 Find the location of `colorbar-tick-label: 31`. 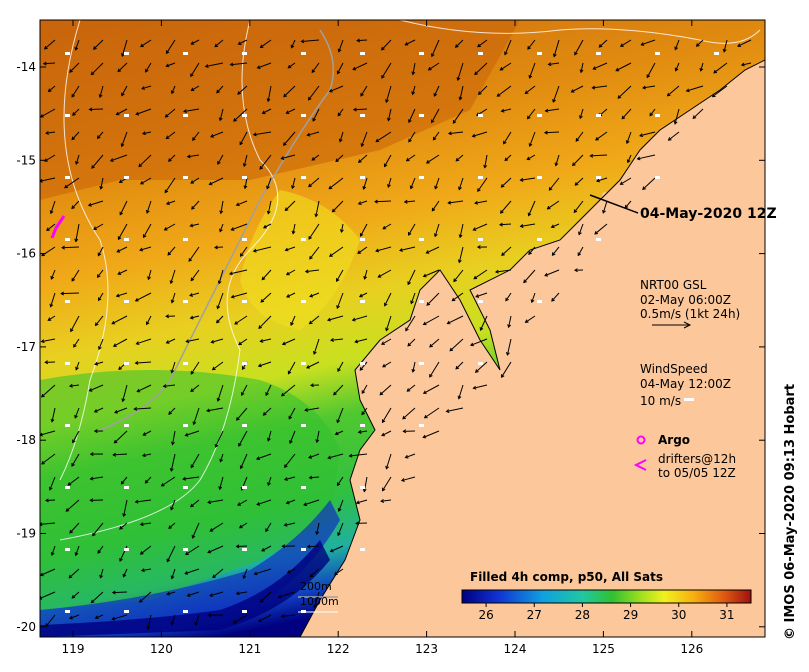

colorbar-tick-label: 31 is located at coordinates (726, 615).